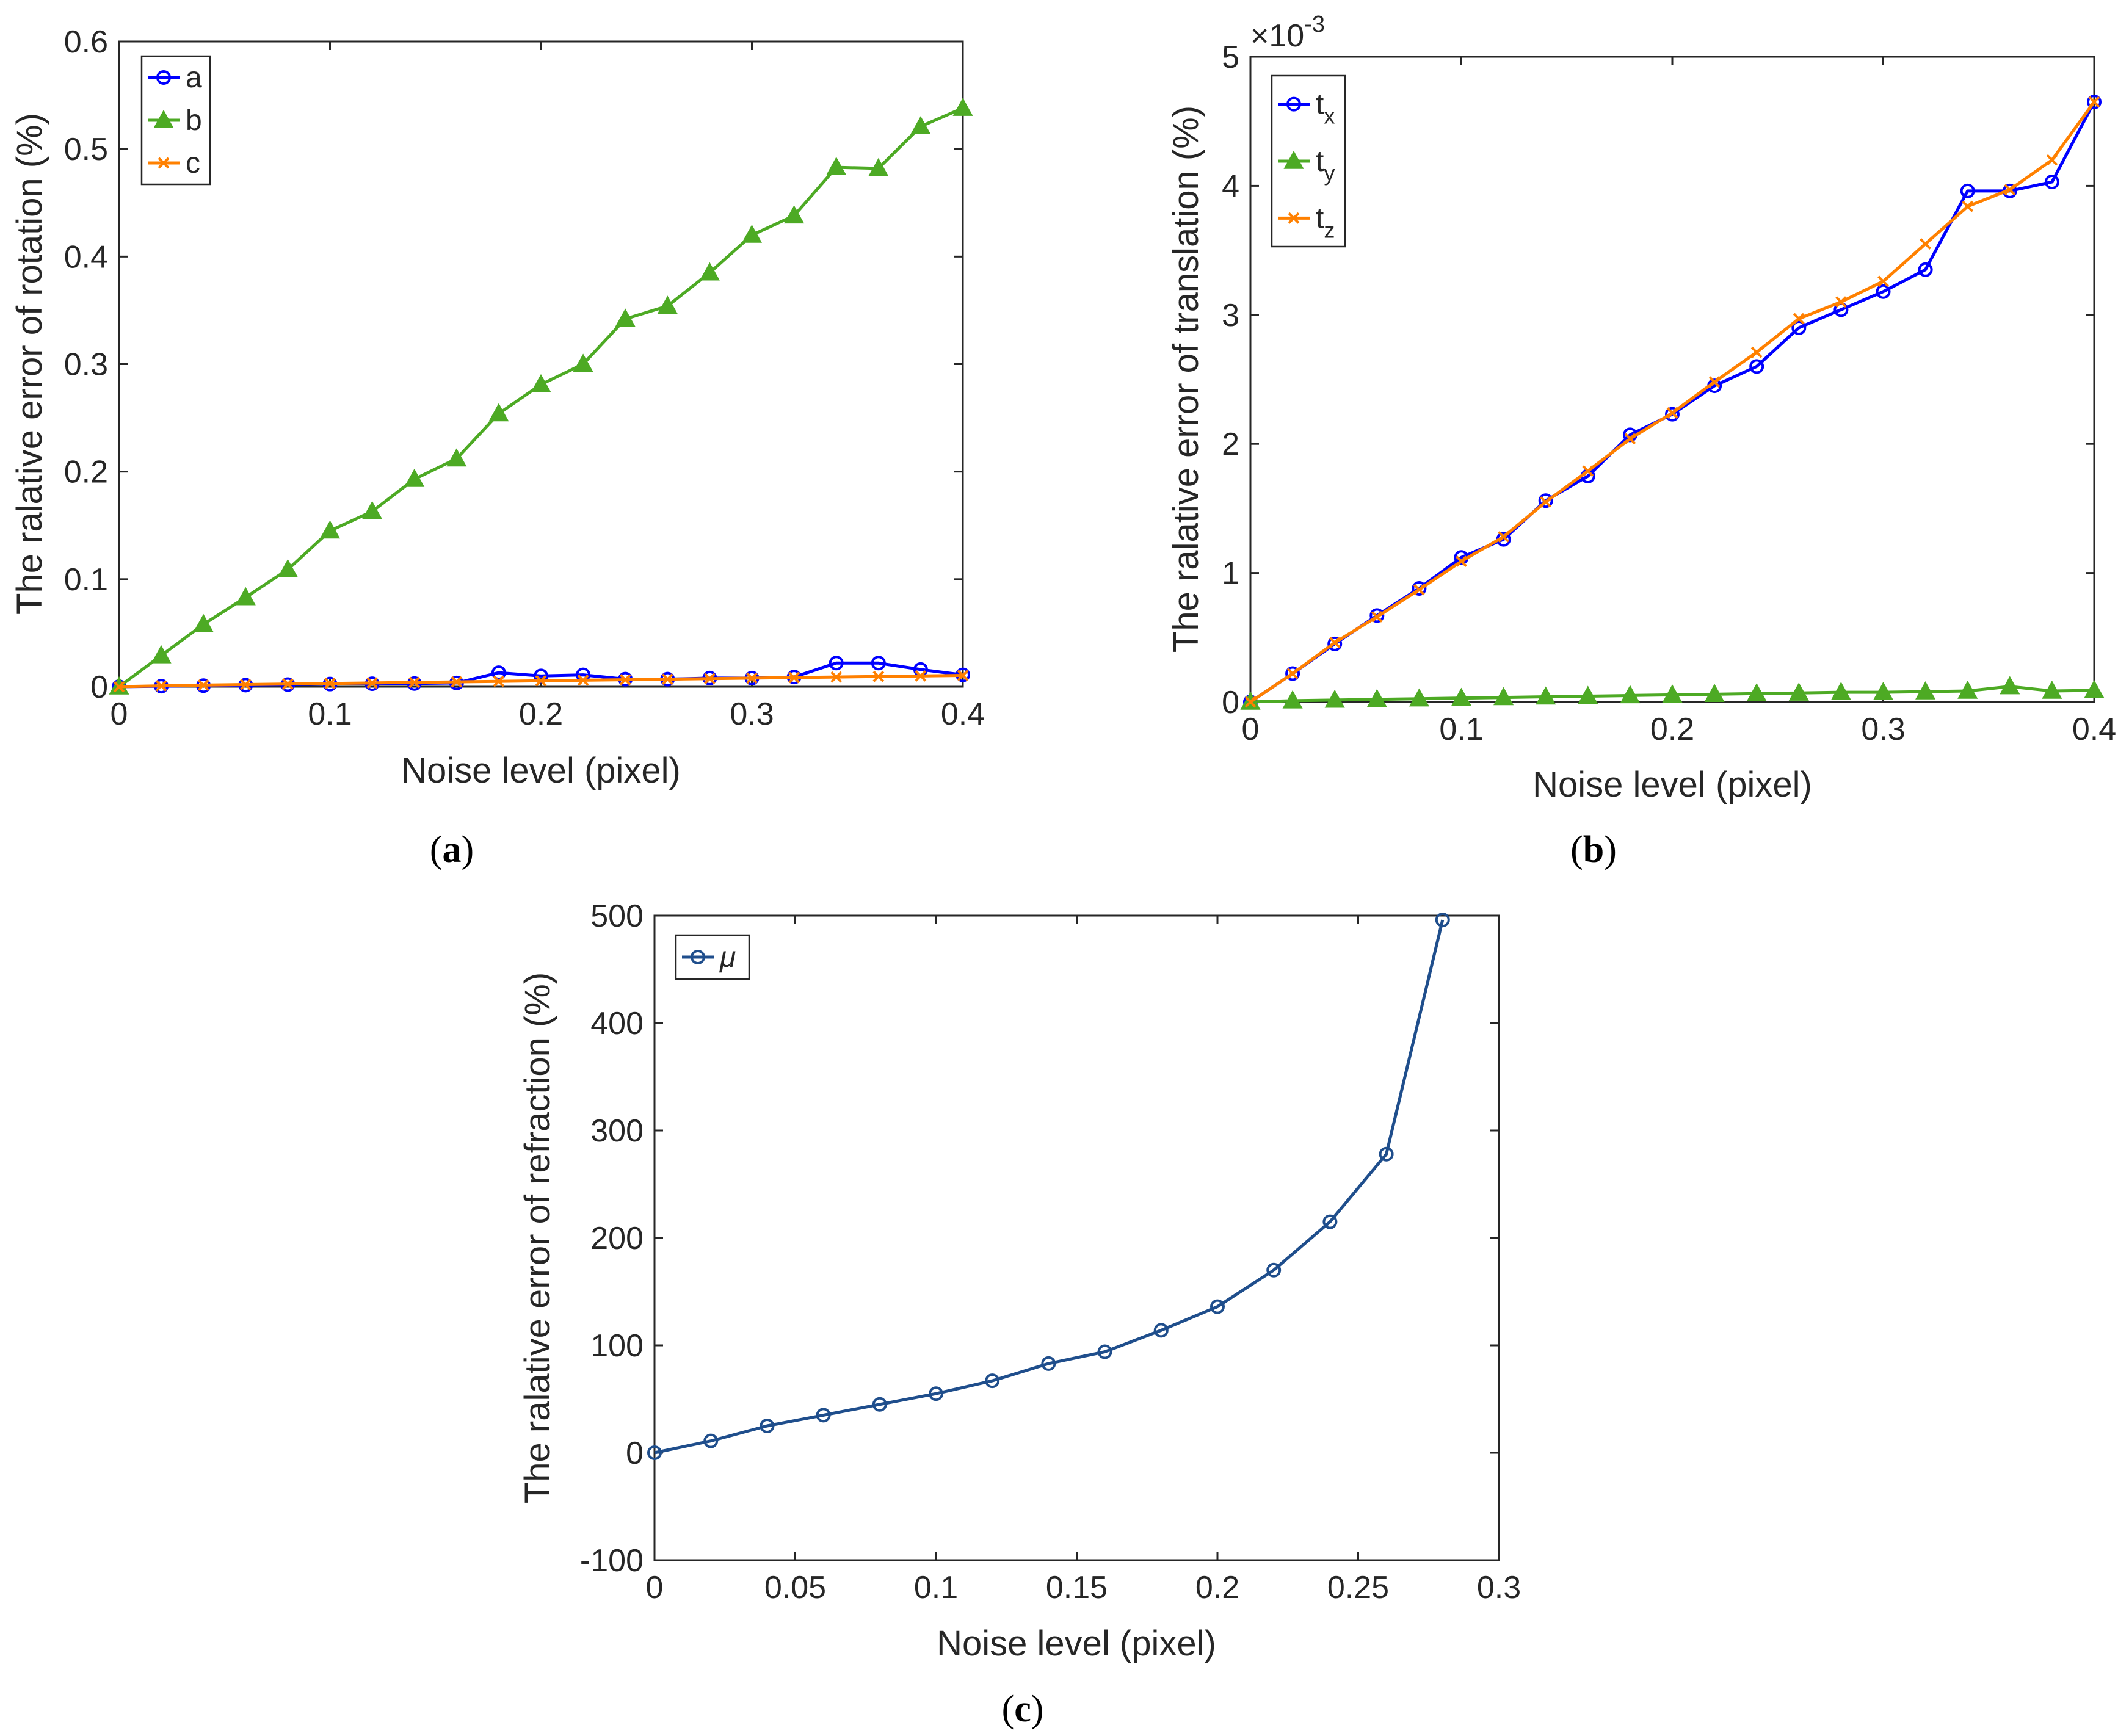 The width and height of the screenshot is (2118, 1736). What do you see at coordinates (612, 1561) in the screenshot?
I see `y-tick-label-c-0: -100` at bounding box center [612, 1561].